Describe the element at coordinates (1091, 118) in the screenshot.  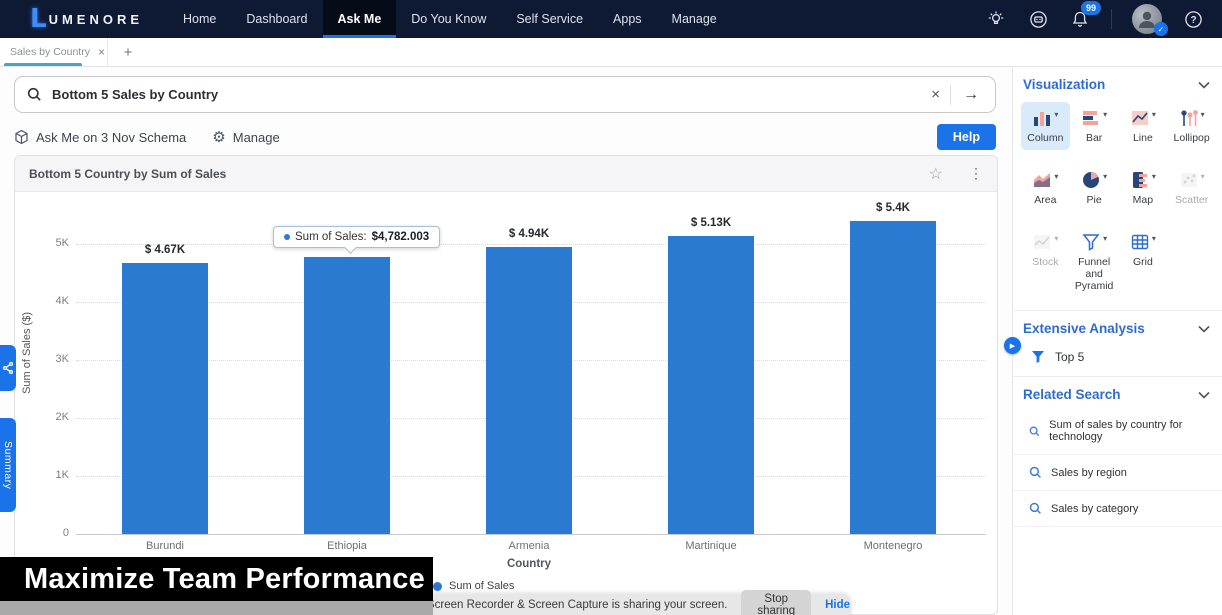
I see `bar-chart-icon` at that location.